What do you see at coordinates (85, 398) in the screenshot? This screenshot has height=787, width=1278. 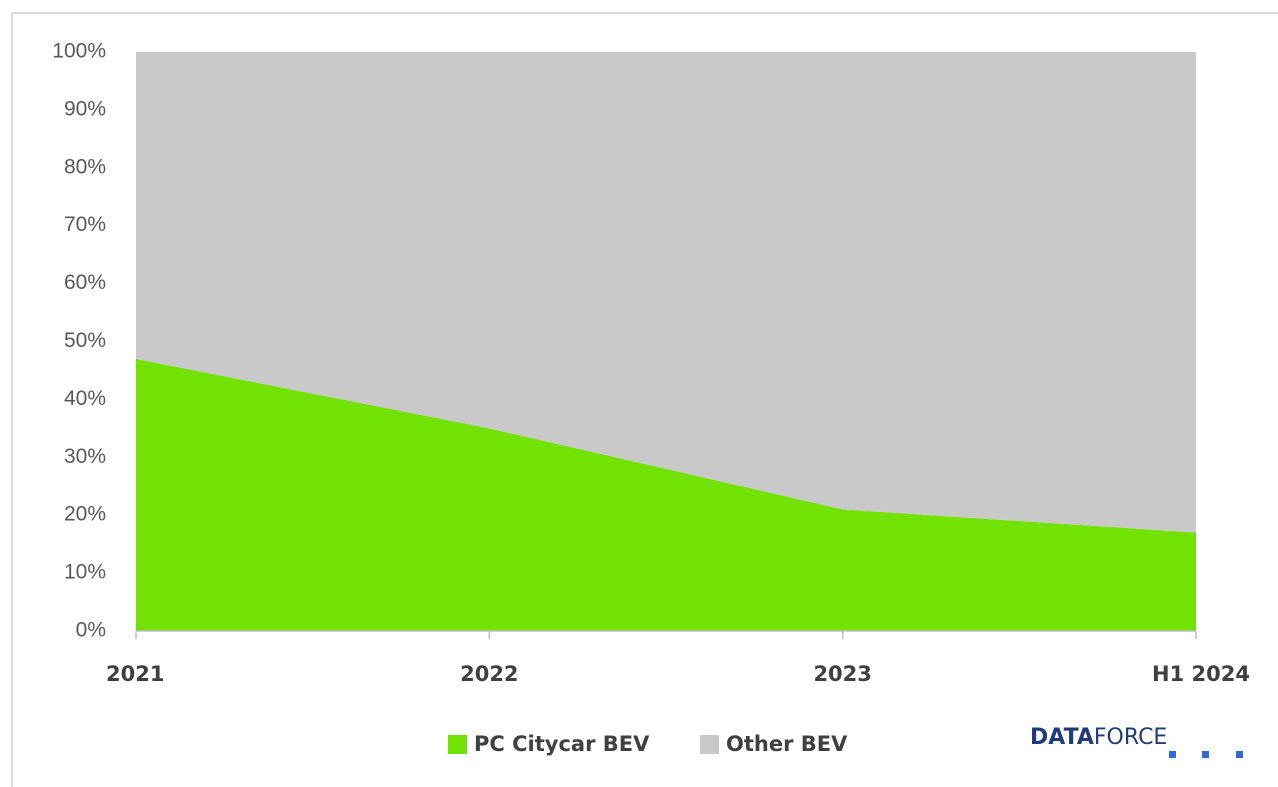 I see `y-tick-label: 40%` at bounding box center [85, 398].